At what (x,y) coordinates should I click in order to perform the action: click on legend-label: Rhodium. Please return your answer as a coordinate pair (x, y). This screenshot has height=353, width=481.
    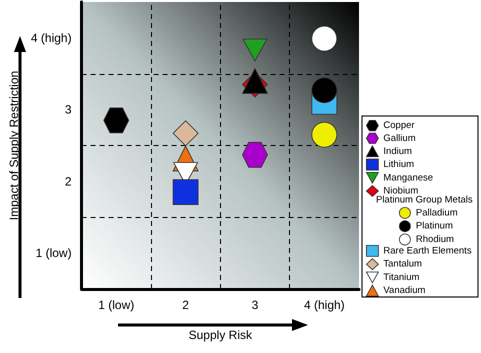
    Looking at the image, I should click on (435, 239).